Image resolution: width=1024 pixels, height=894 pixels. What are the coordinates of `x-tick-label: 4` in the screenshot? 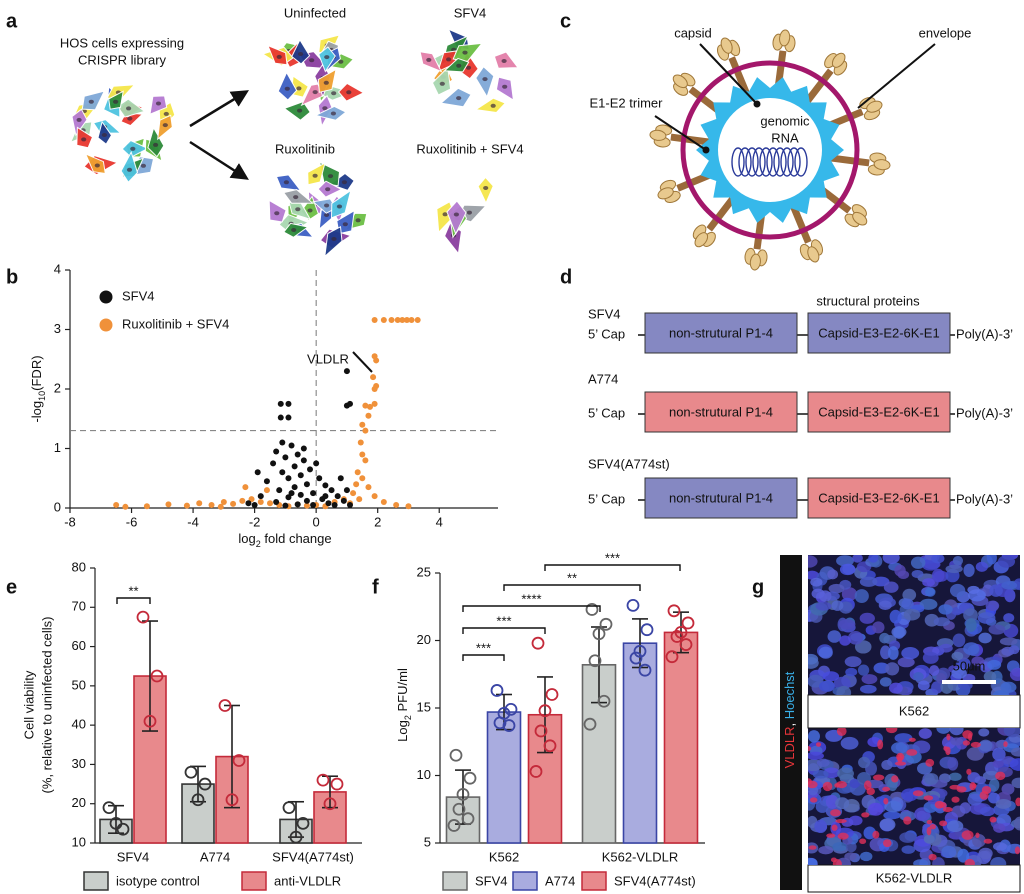 It's located at (439, 521).